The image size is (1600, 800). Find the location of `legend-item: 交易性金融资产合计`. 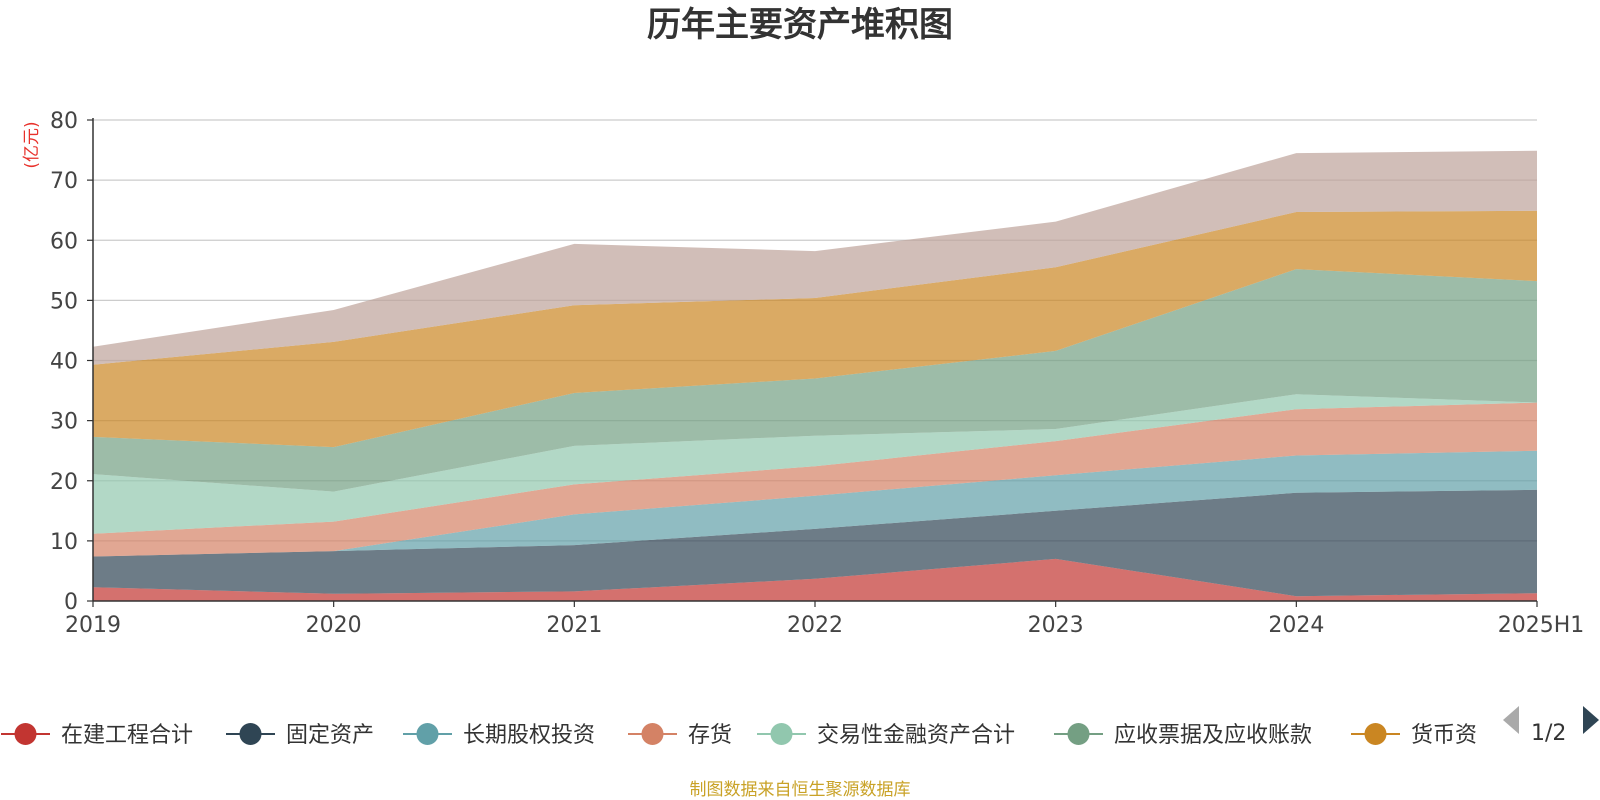

legend-item: 交易性金融资产合计 is located at coordinates (886, 735).